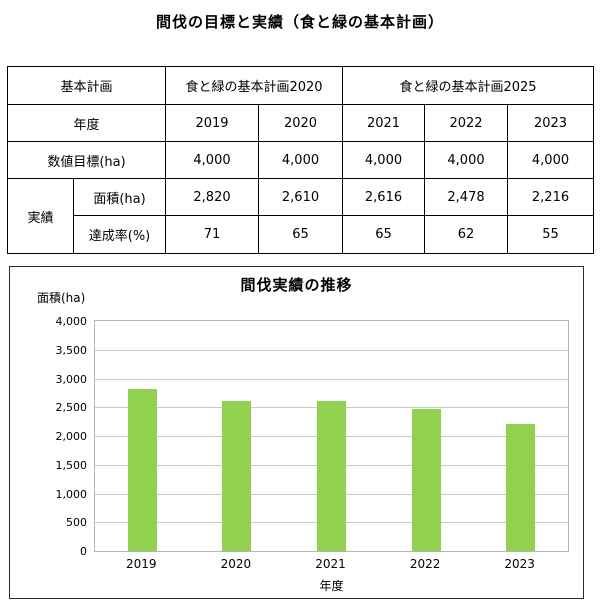 The width and height of the screenshot is (600, 610). Describe the element at coordinates (86, 85) in the screenshot. I see `plan-label-cell: 基本計画` at that location.